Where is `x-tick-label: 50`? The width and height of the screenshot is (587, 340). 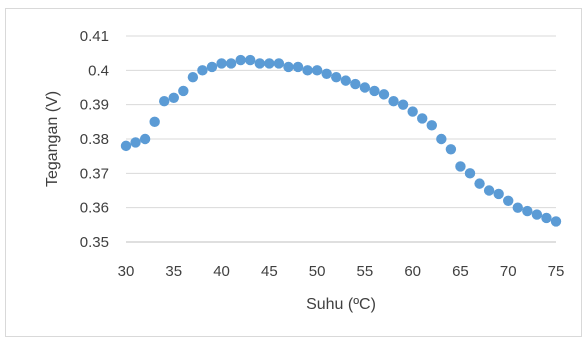 x-tick-label: 50 is located at coordinates (317, 271).